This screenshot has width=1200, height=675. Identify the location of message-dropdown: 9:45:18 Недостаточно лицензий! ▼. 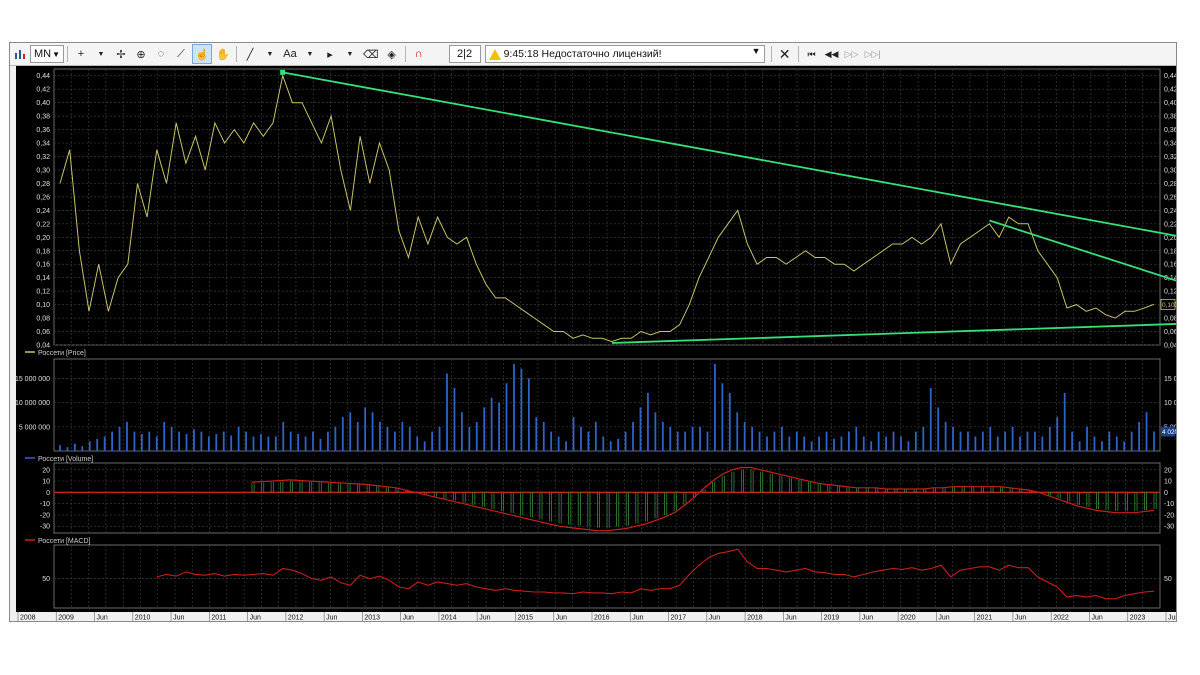
(624, 54).